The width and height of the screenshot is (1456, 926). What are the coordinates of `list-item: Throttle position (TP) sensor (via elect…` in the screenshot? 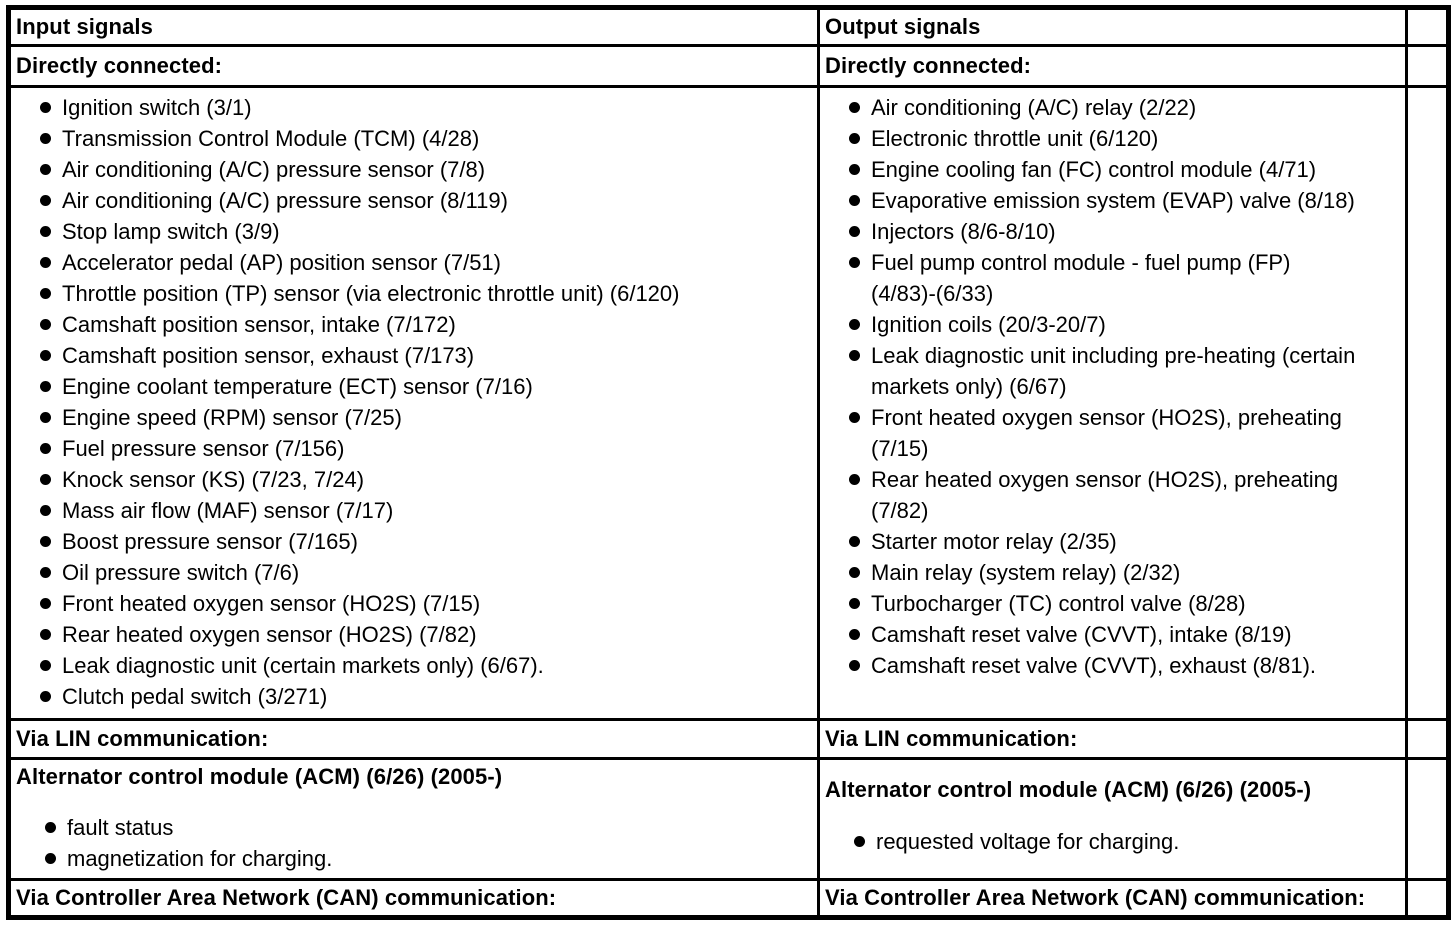 It's located at (412, 293).